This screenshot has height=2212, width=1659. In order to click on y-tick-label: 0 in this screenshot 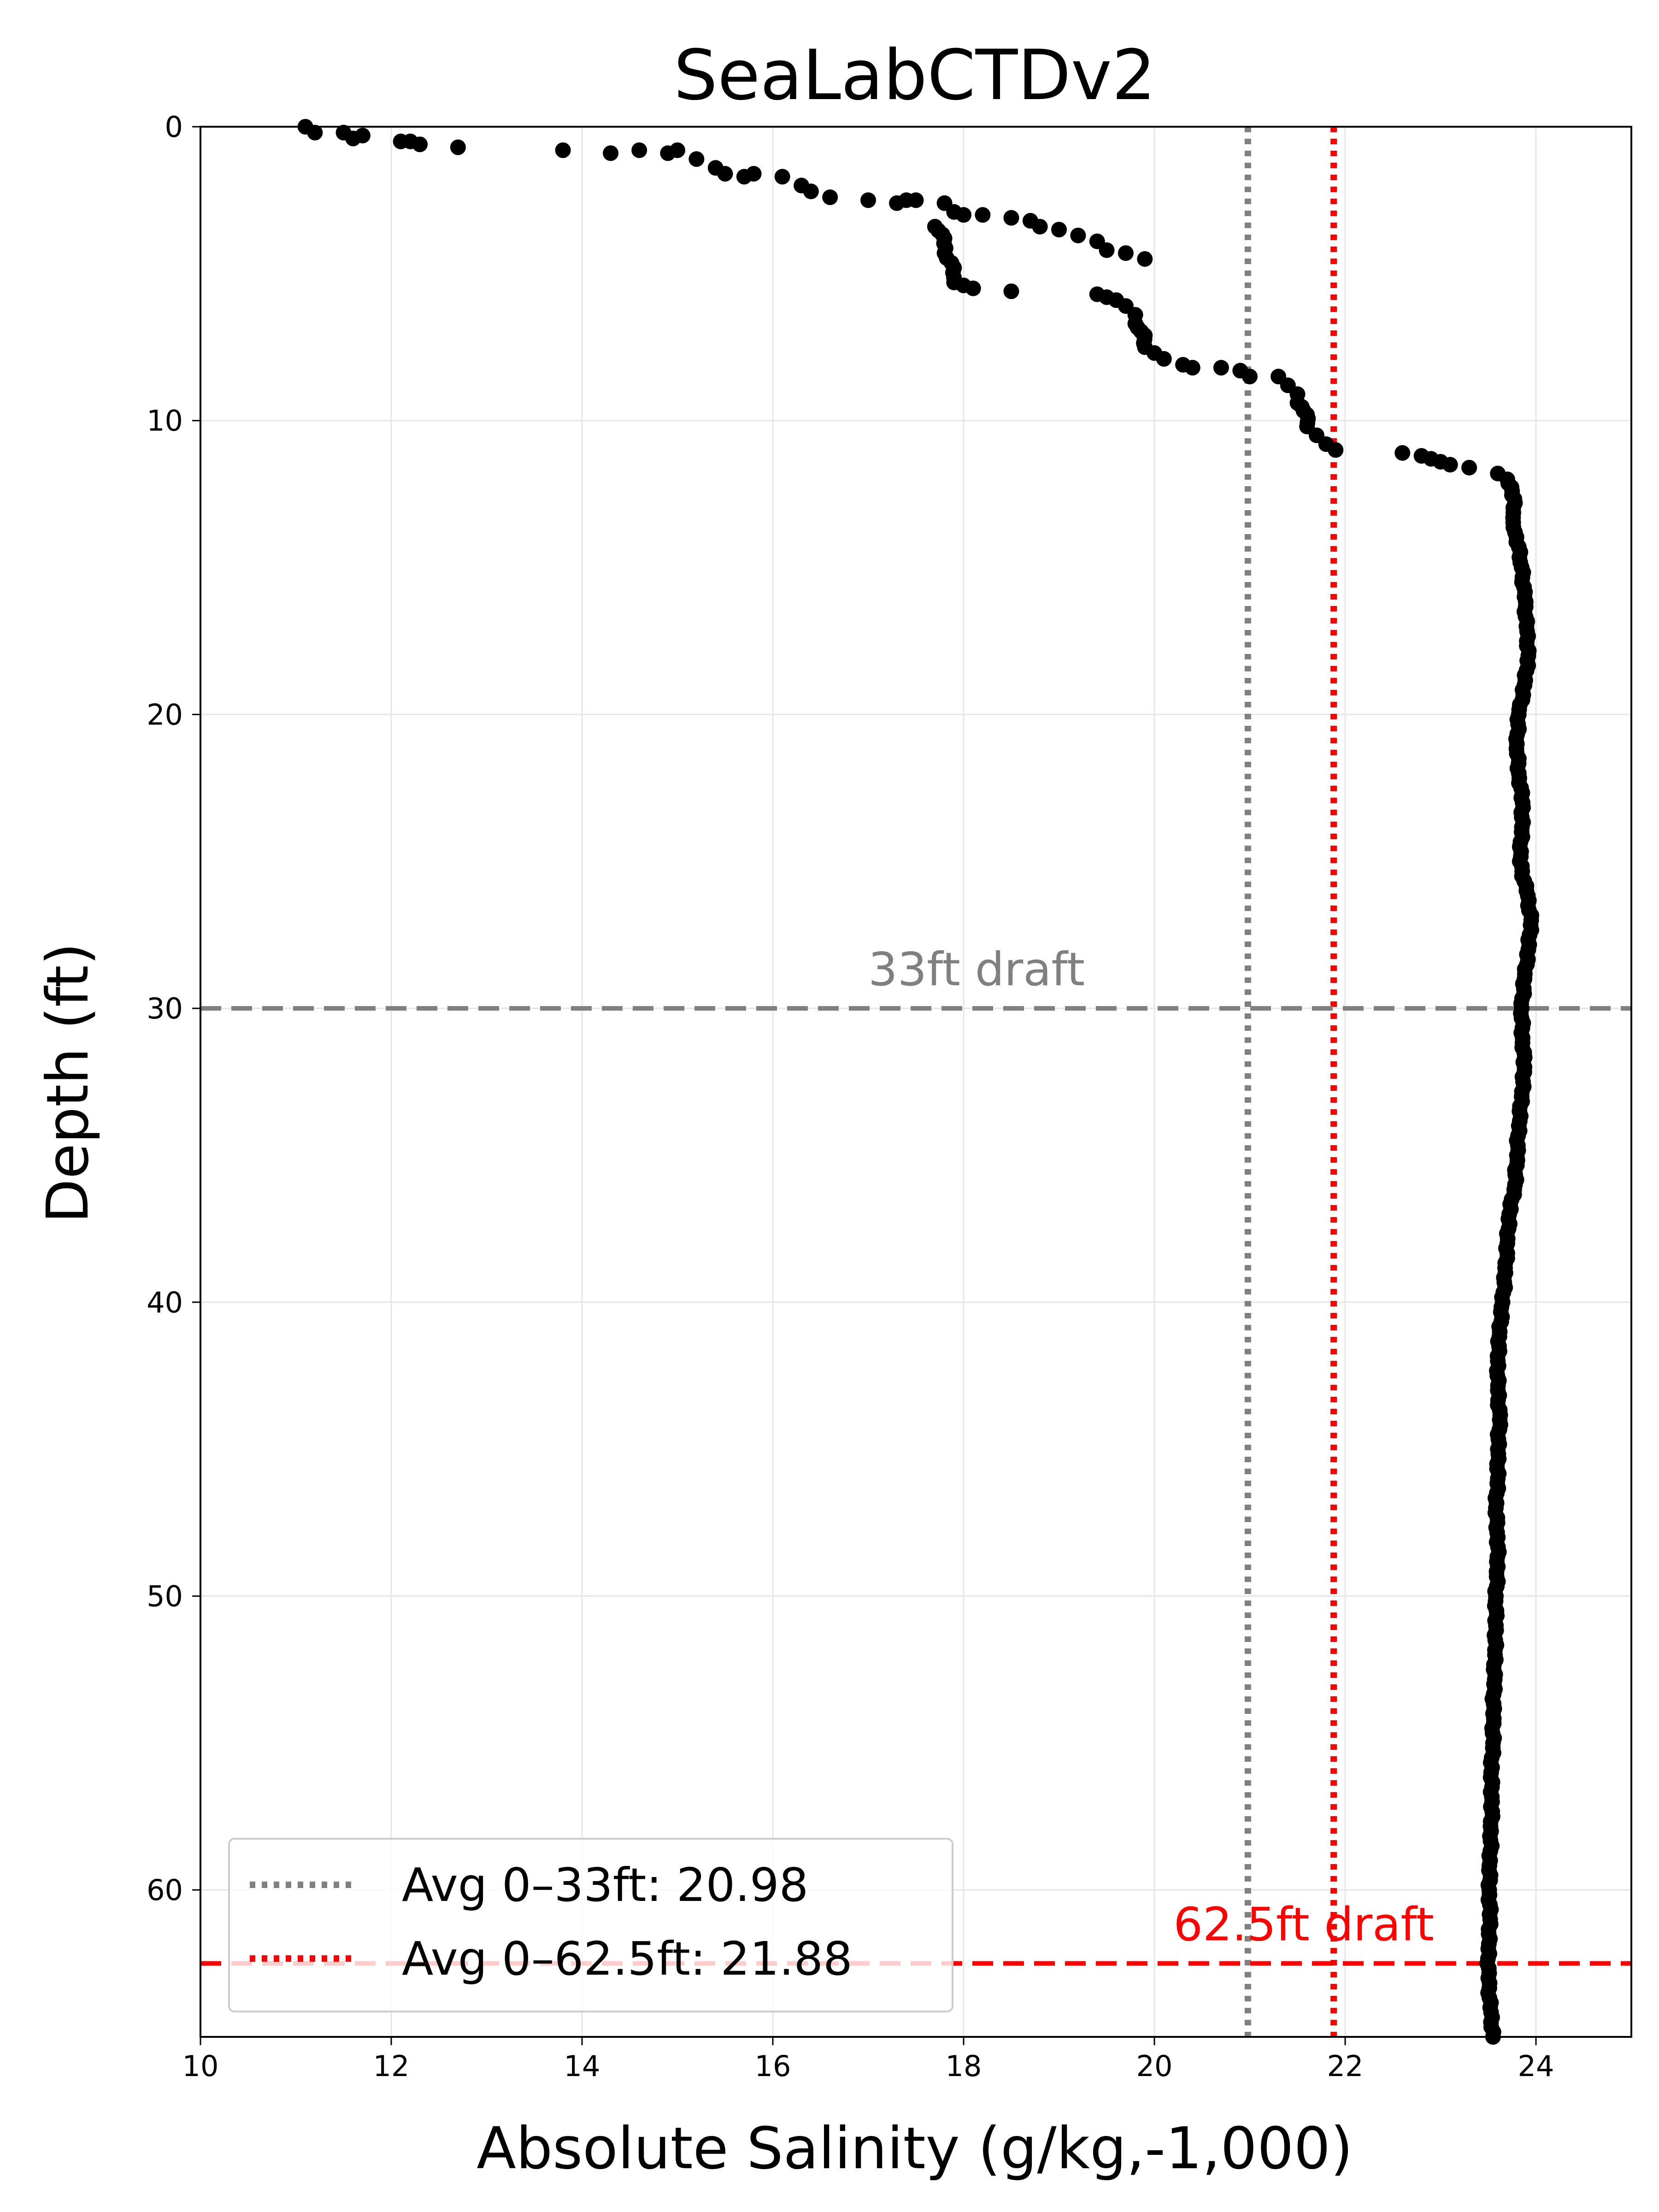, I will do `click(174, 127)`.